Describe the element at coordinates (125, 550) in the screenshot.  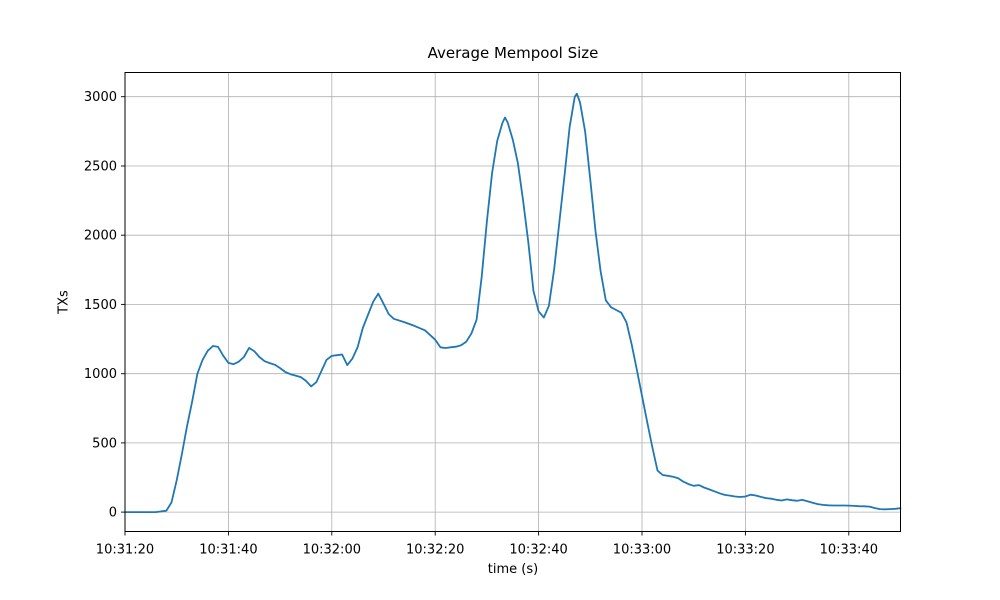
I see `x-tick-label: 10:31:20` at that location.